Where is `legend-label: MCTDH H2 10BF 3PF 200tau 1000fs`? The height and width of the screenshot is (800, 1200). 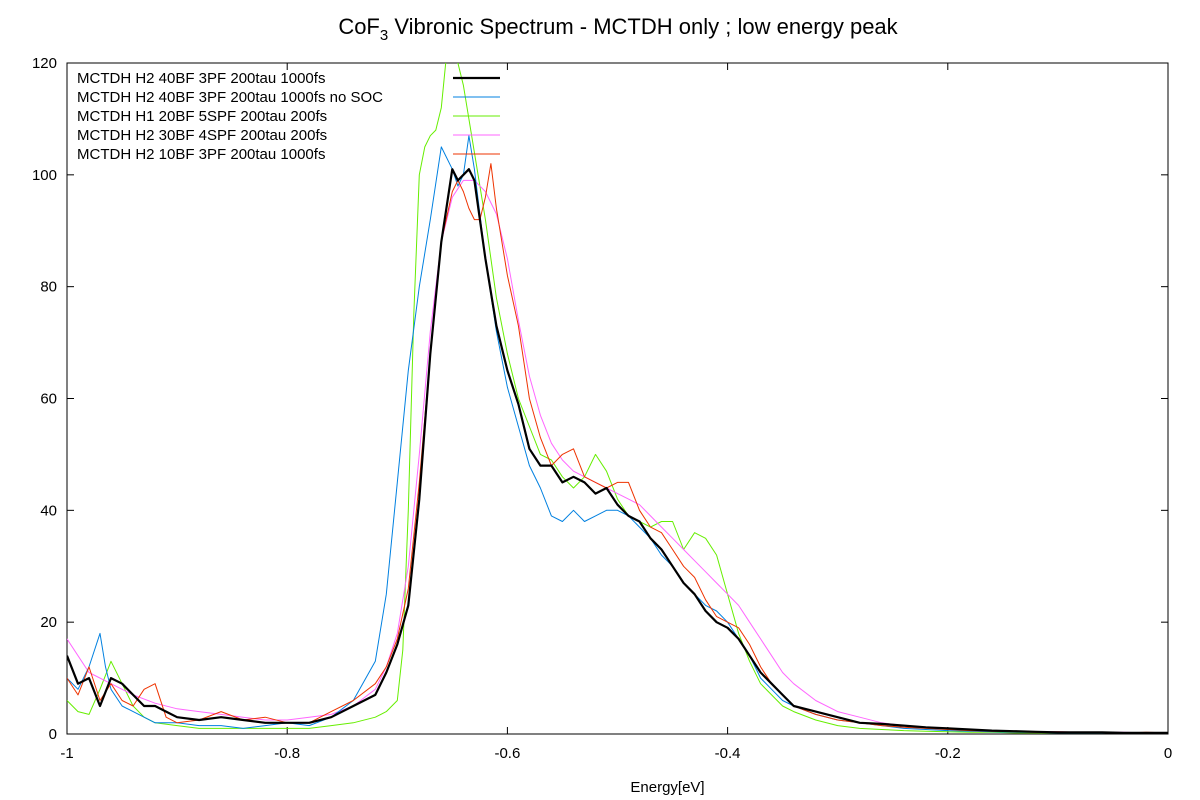
legend-label: MCTDH H2 10BF 3PF 200tau 1000fs is located at coordinates (201, 154).